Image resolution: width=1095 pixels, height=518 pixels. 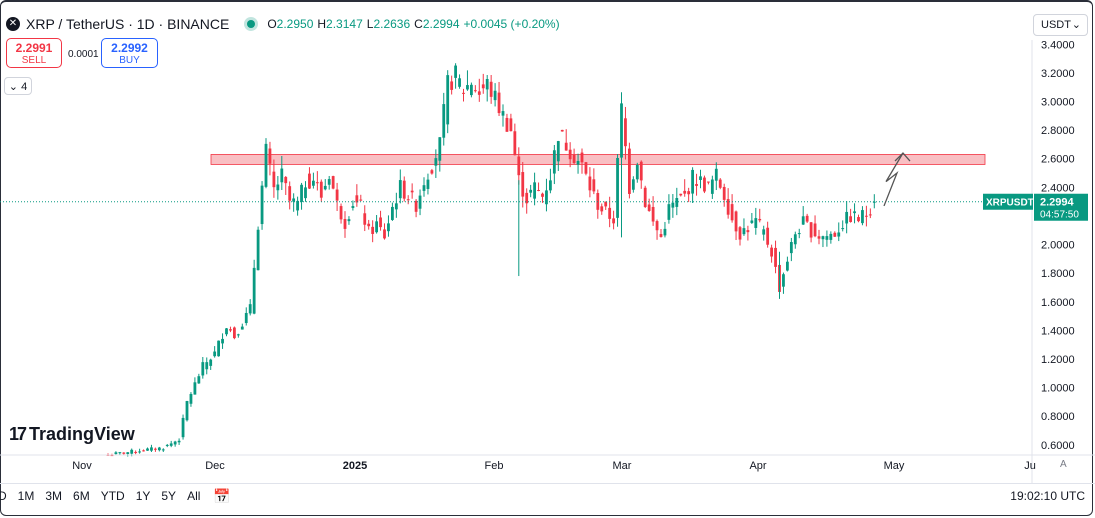 What do you see at coordinates (26, 496) in the screenshot?
I see `range-button-1m: 1M` at bounding box center [26, 496].